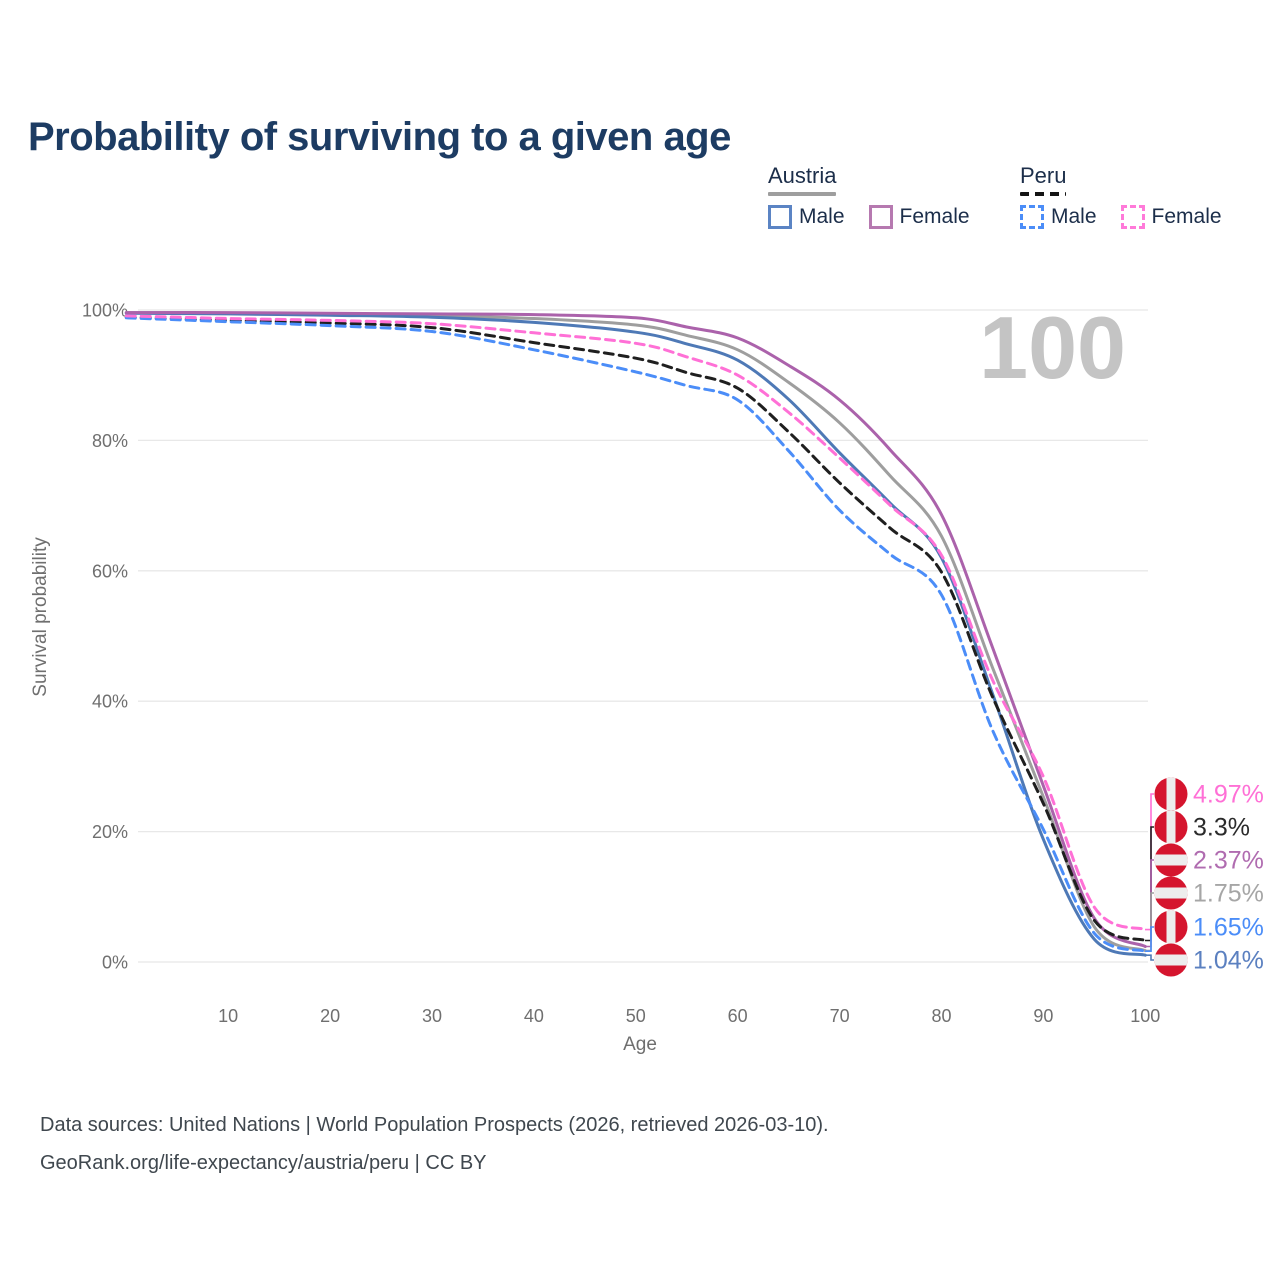 The height and width of the screenshot is (1280, 1280). What do you see at coordinates (110, 441) in the screenshot?
I see `y-tick-label-80: 80%` at bounding box center [110, 441].